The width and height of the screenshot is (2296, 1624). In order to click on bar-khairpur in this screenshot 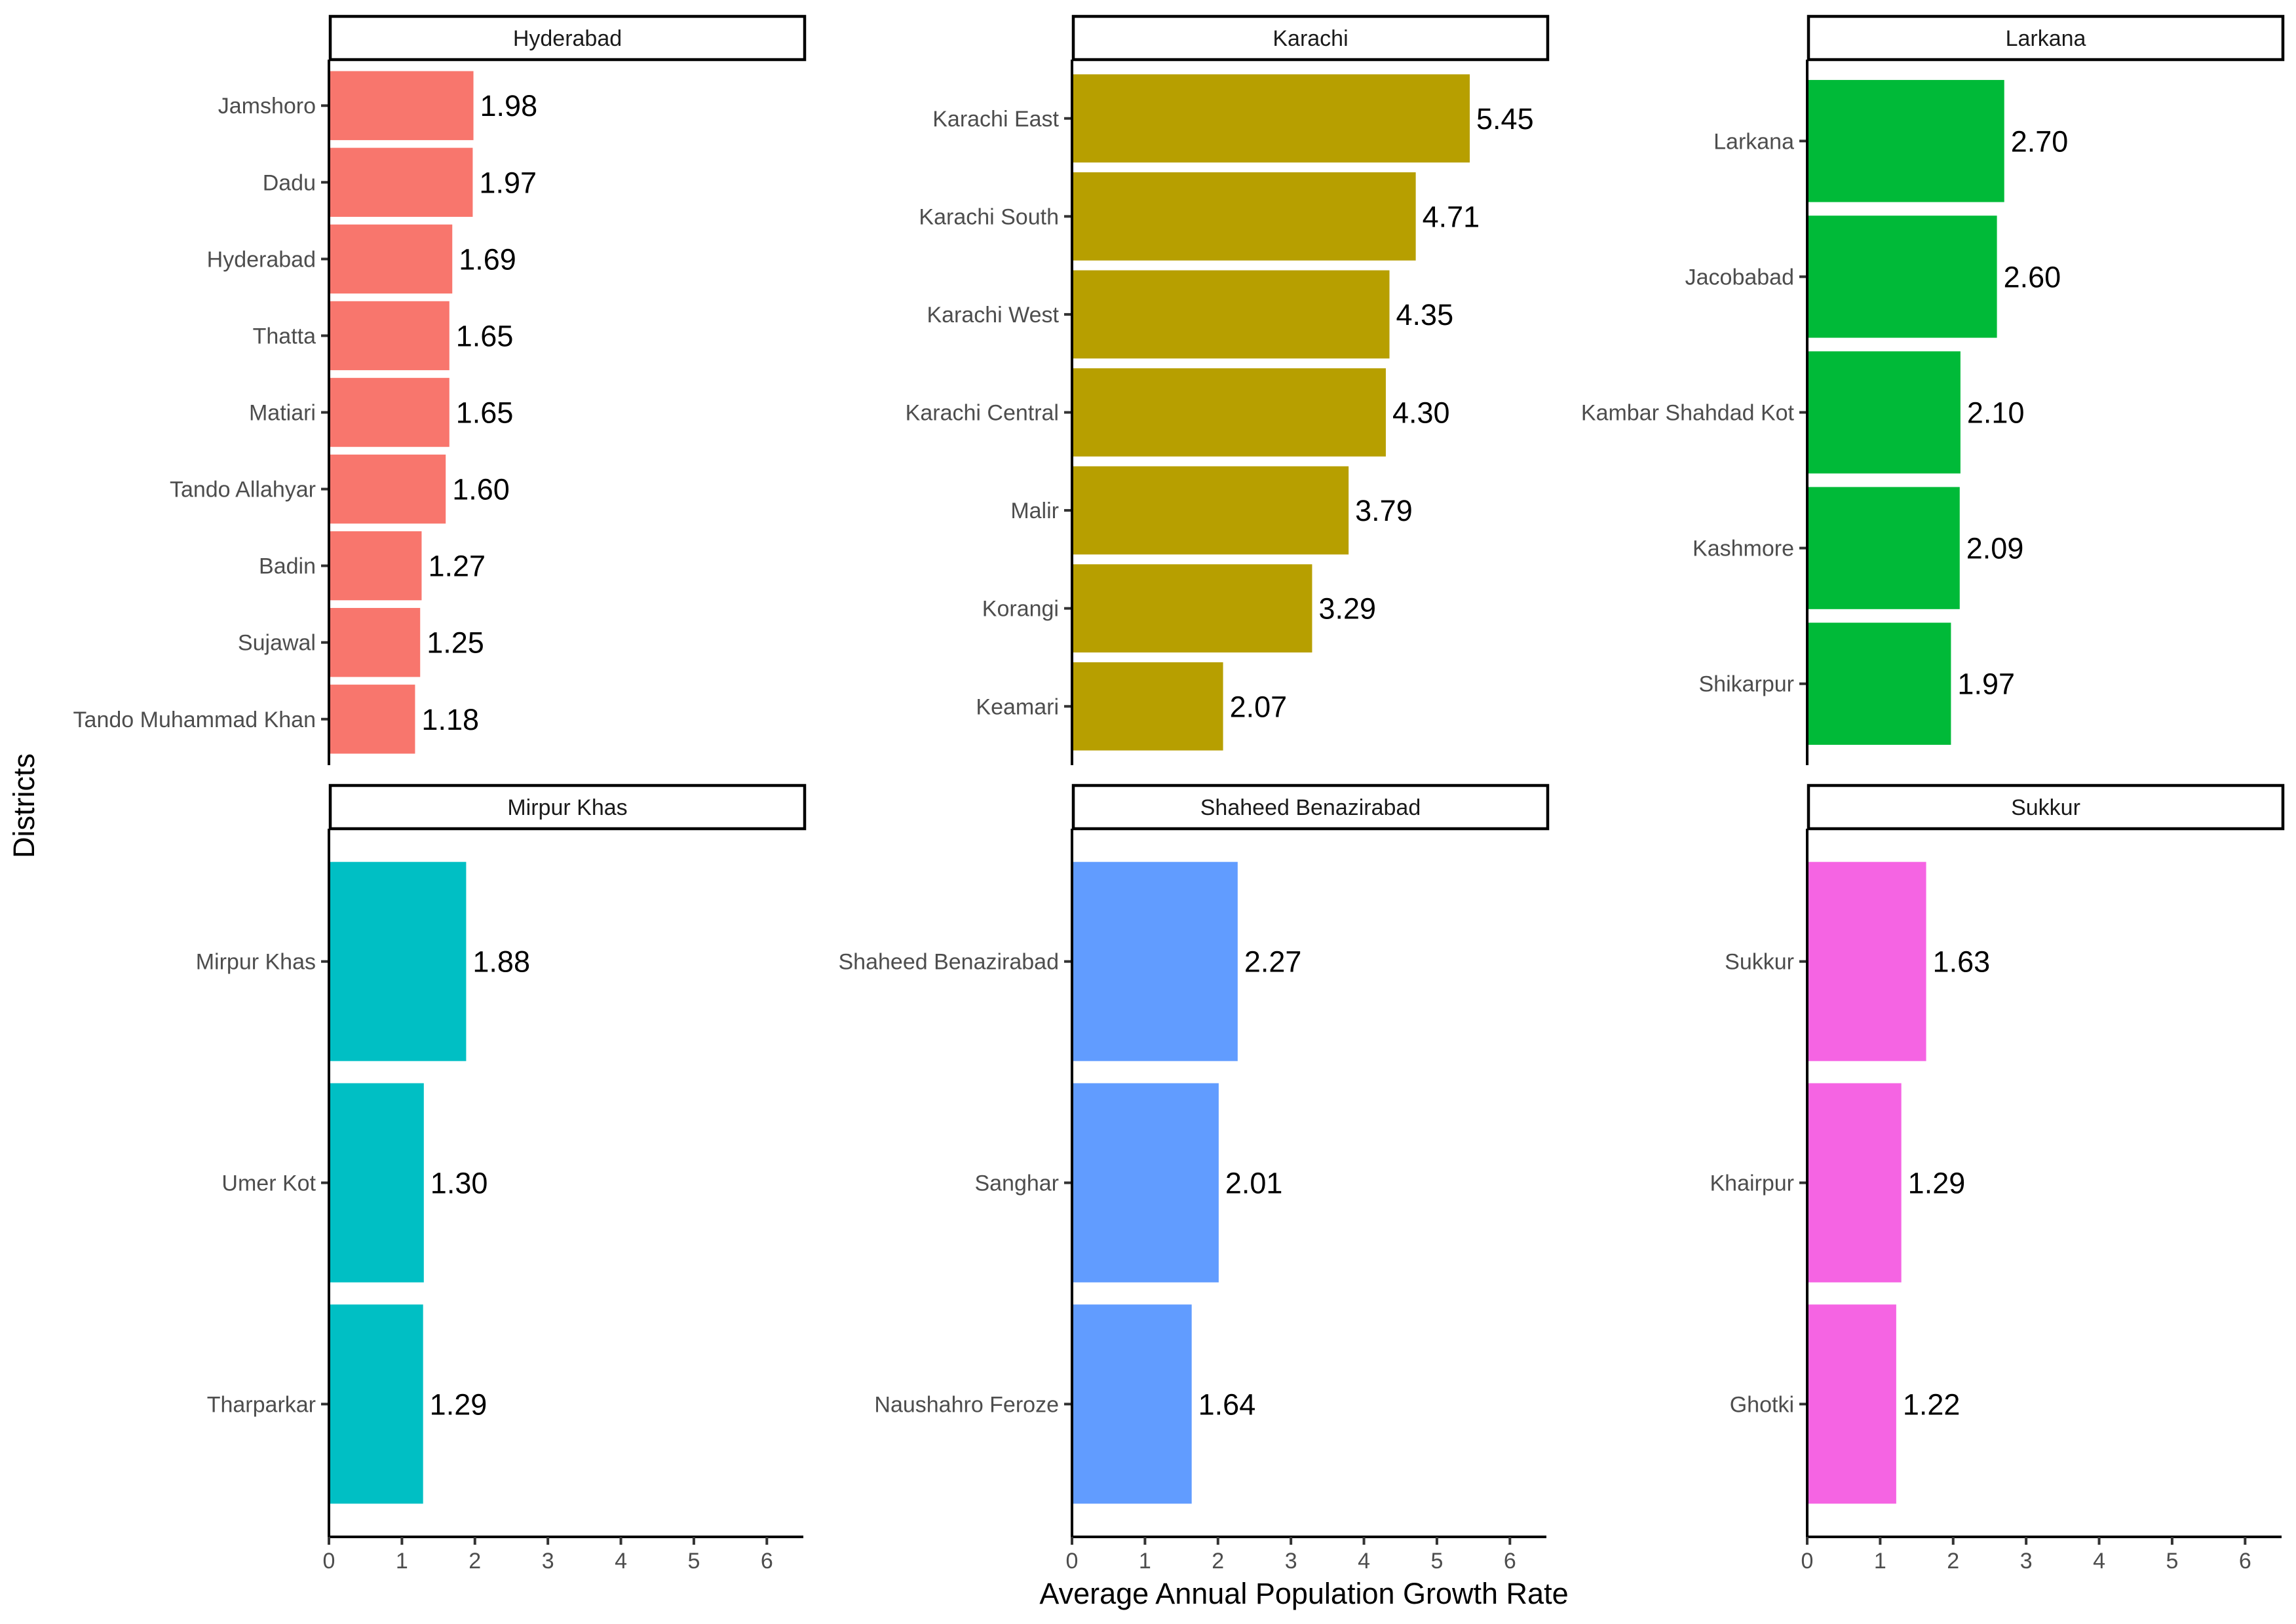, I will do `click(1854, 1183)`.